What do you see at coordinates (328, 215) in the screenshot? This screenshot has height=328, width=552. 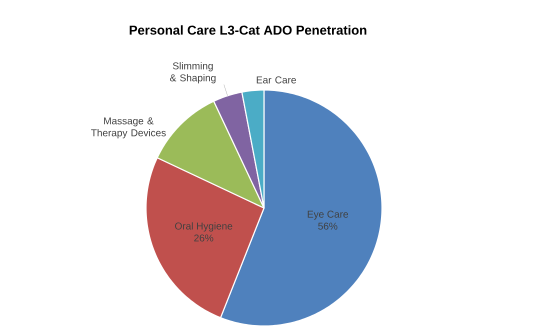 I see `slice-label: Eye Care` at bounding box center [328, 215].